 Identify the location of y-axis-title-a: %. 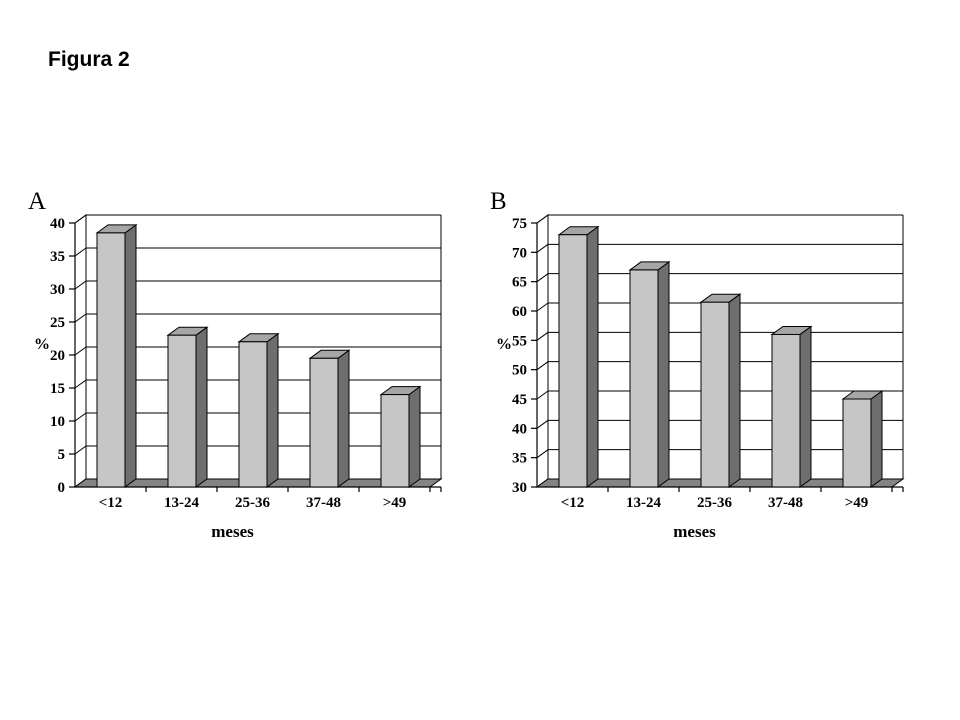
(42, 344).